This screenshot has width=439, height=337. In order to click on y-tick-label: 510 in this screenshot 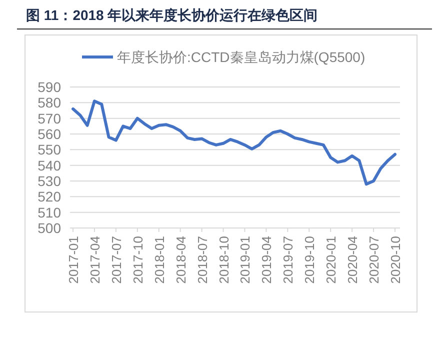, I will do `click(50, 212)`.